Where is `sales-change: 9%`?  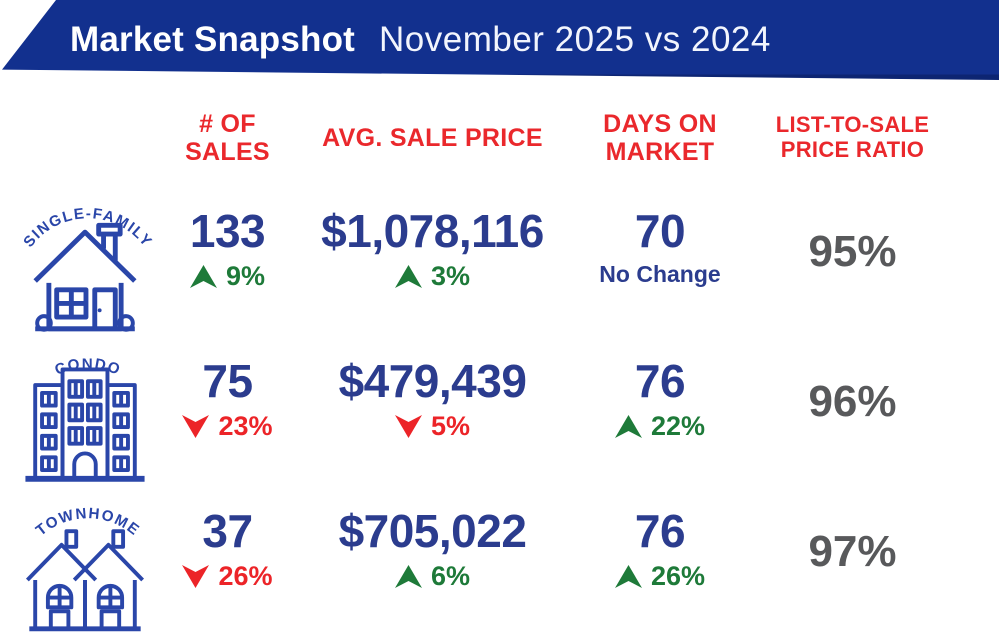
sales-change: 9% is located at coordinates (227, 276).